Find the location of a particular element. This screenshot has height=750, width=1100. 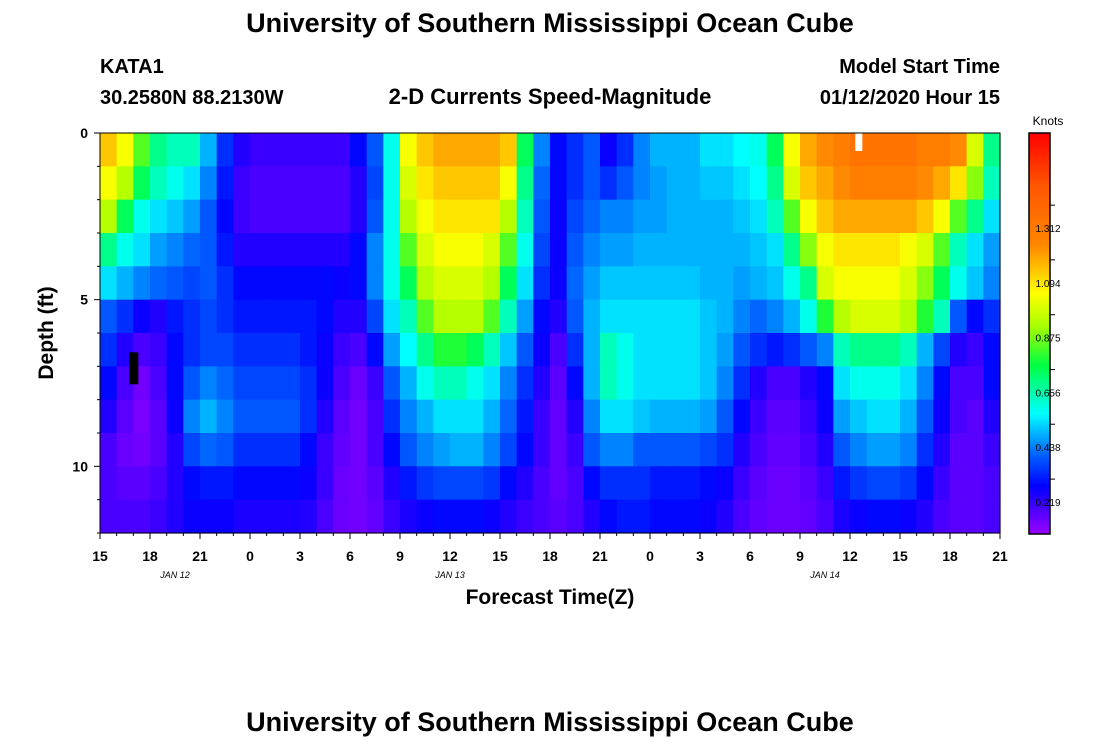

y-axis: 0 5 10 is located at coordinates (86, 329).